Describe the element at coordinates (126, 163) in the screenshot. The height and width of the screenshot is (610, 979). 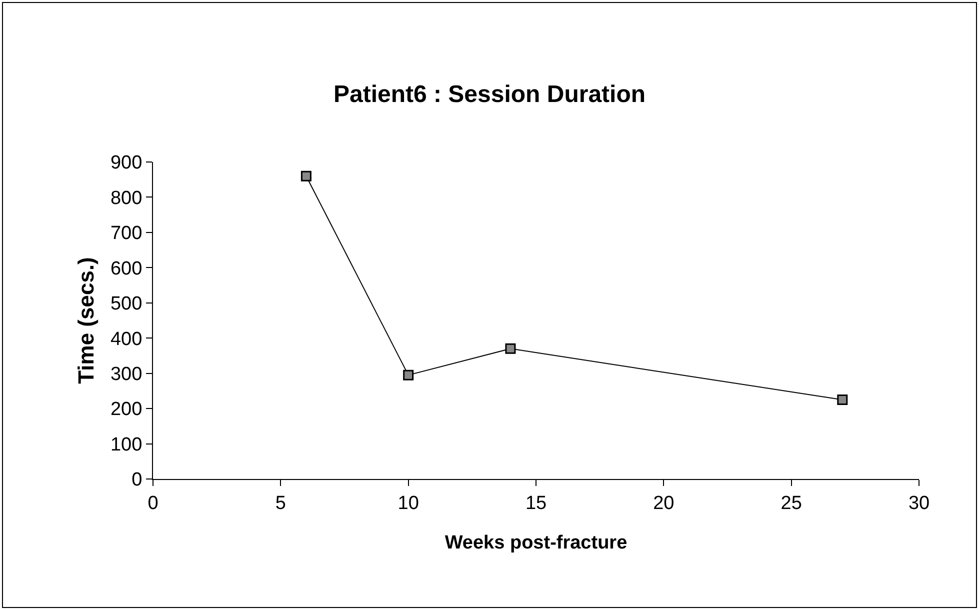
I see `y-tick-label: 900` at that location.